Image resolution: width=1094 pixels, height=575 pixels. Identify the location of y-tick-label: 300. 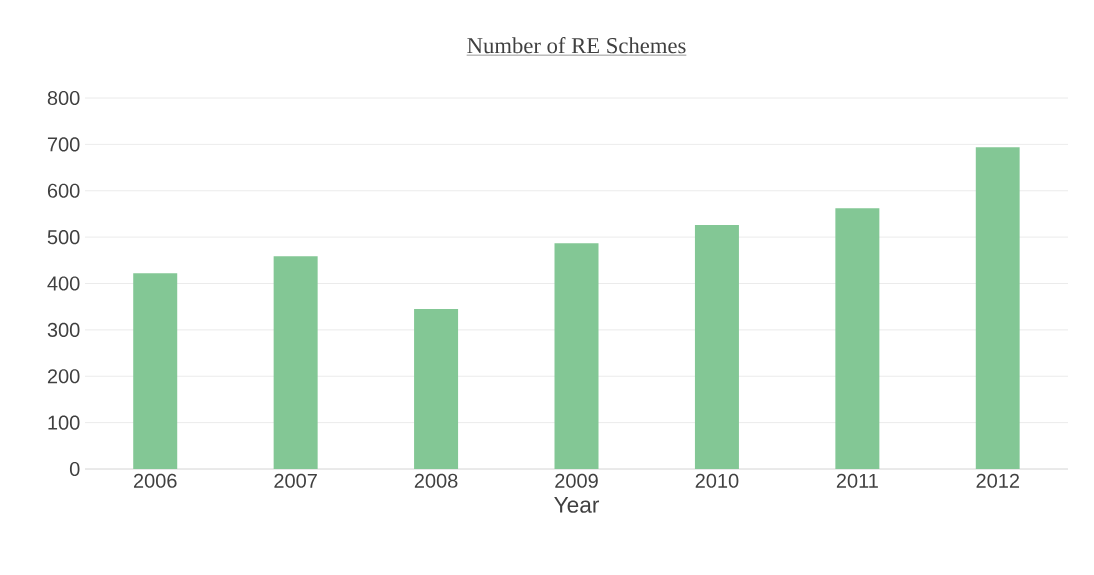
(63, 329).